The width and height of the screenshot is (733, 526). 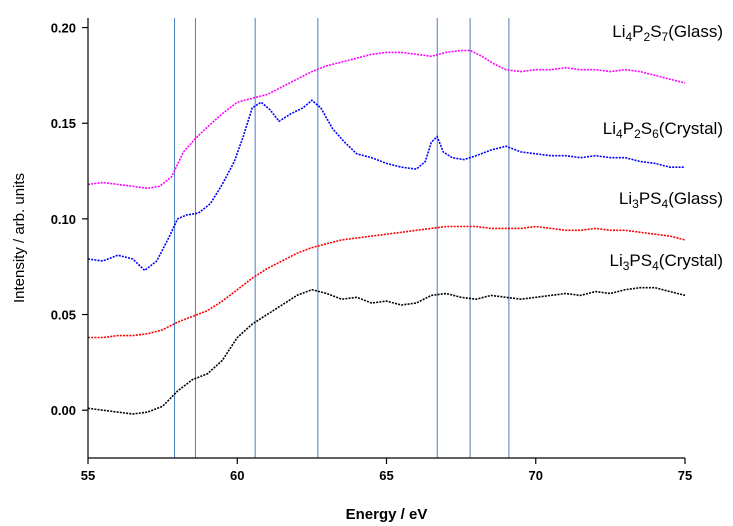 I want to click on y-tick-label-2: 0.10, so click(x=63, y=219).